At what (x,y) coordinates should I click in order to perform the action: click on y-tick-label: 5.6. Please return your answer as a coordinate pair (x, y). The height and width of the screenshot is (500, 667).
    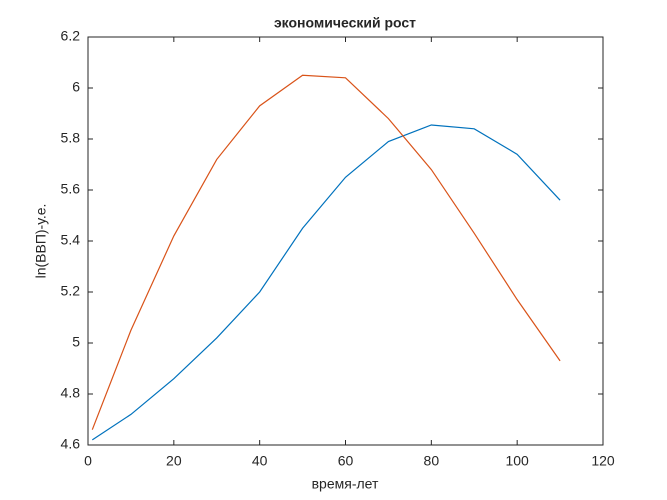
    Looking at the image, I should click on (71, 189).